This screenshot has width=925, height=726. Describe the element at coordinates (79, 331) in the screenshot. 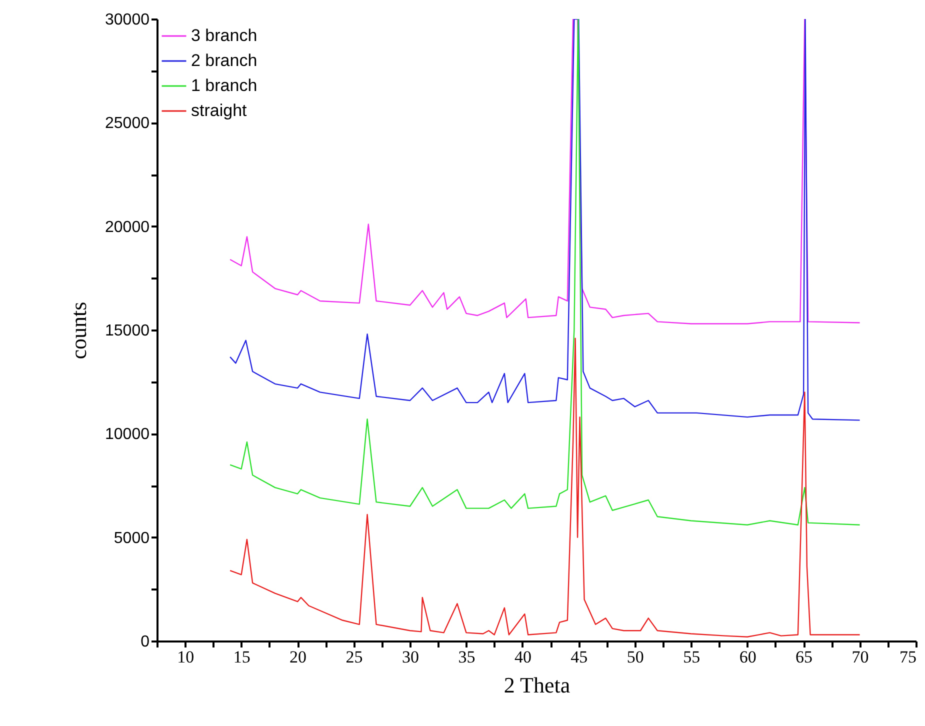

I see `y-axis-title: counts` at that location.